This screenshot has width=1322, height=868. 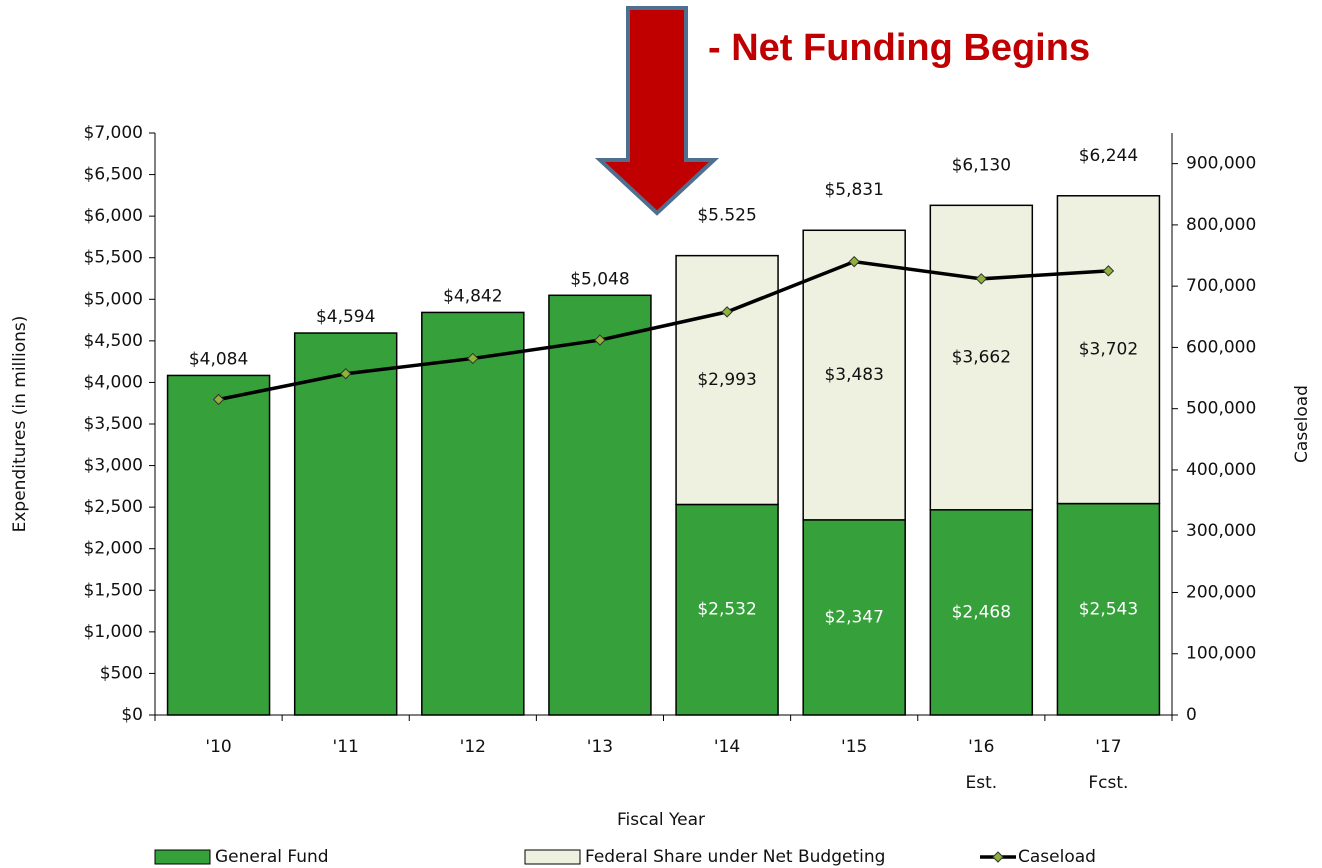 I want to click on total-label: $5.525, so click(x=726, y=216).